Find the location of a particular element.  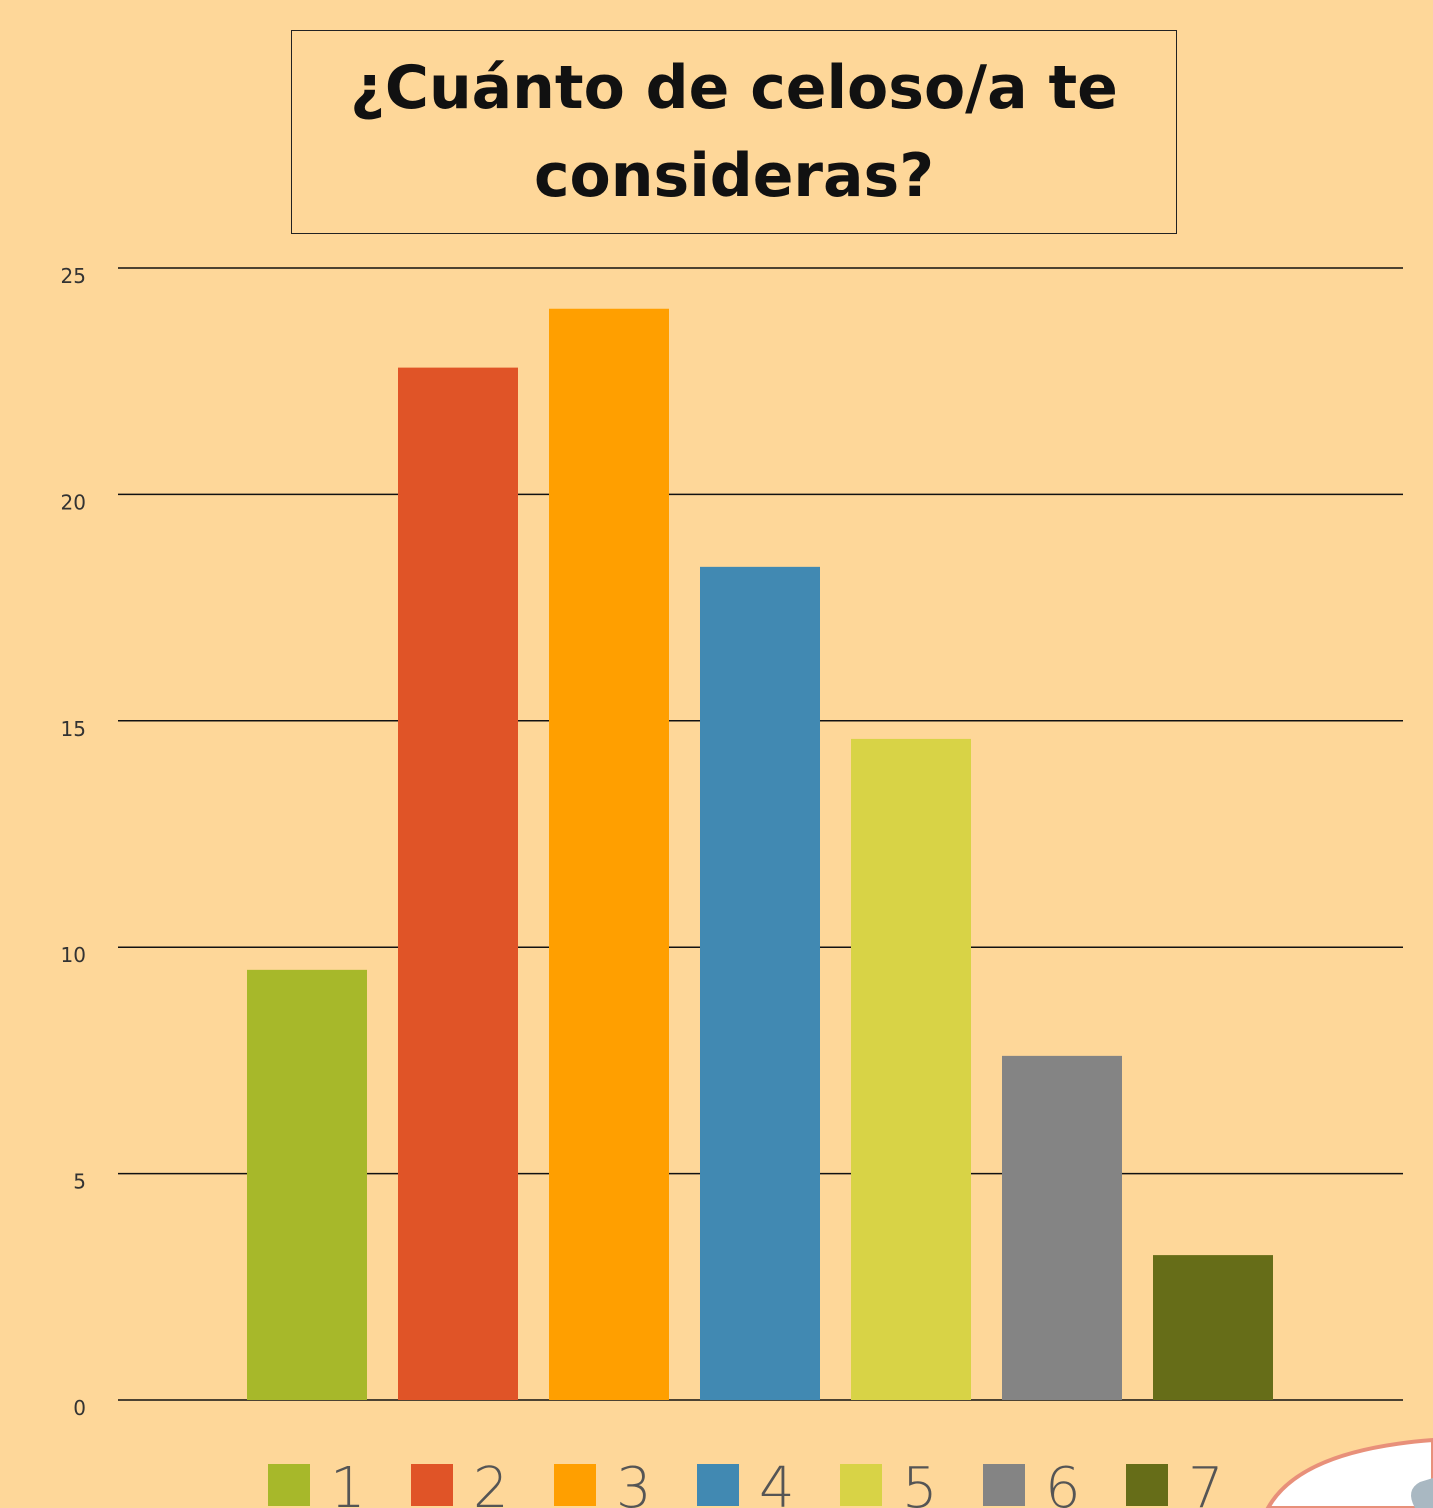

y-tick-label: 20 is located at coordinates (73, 502).